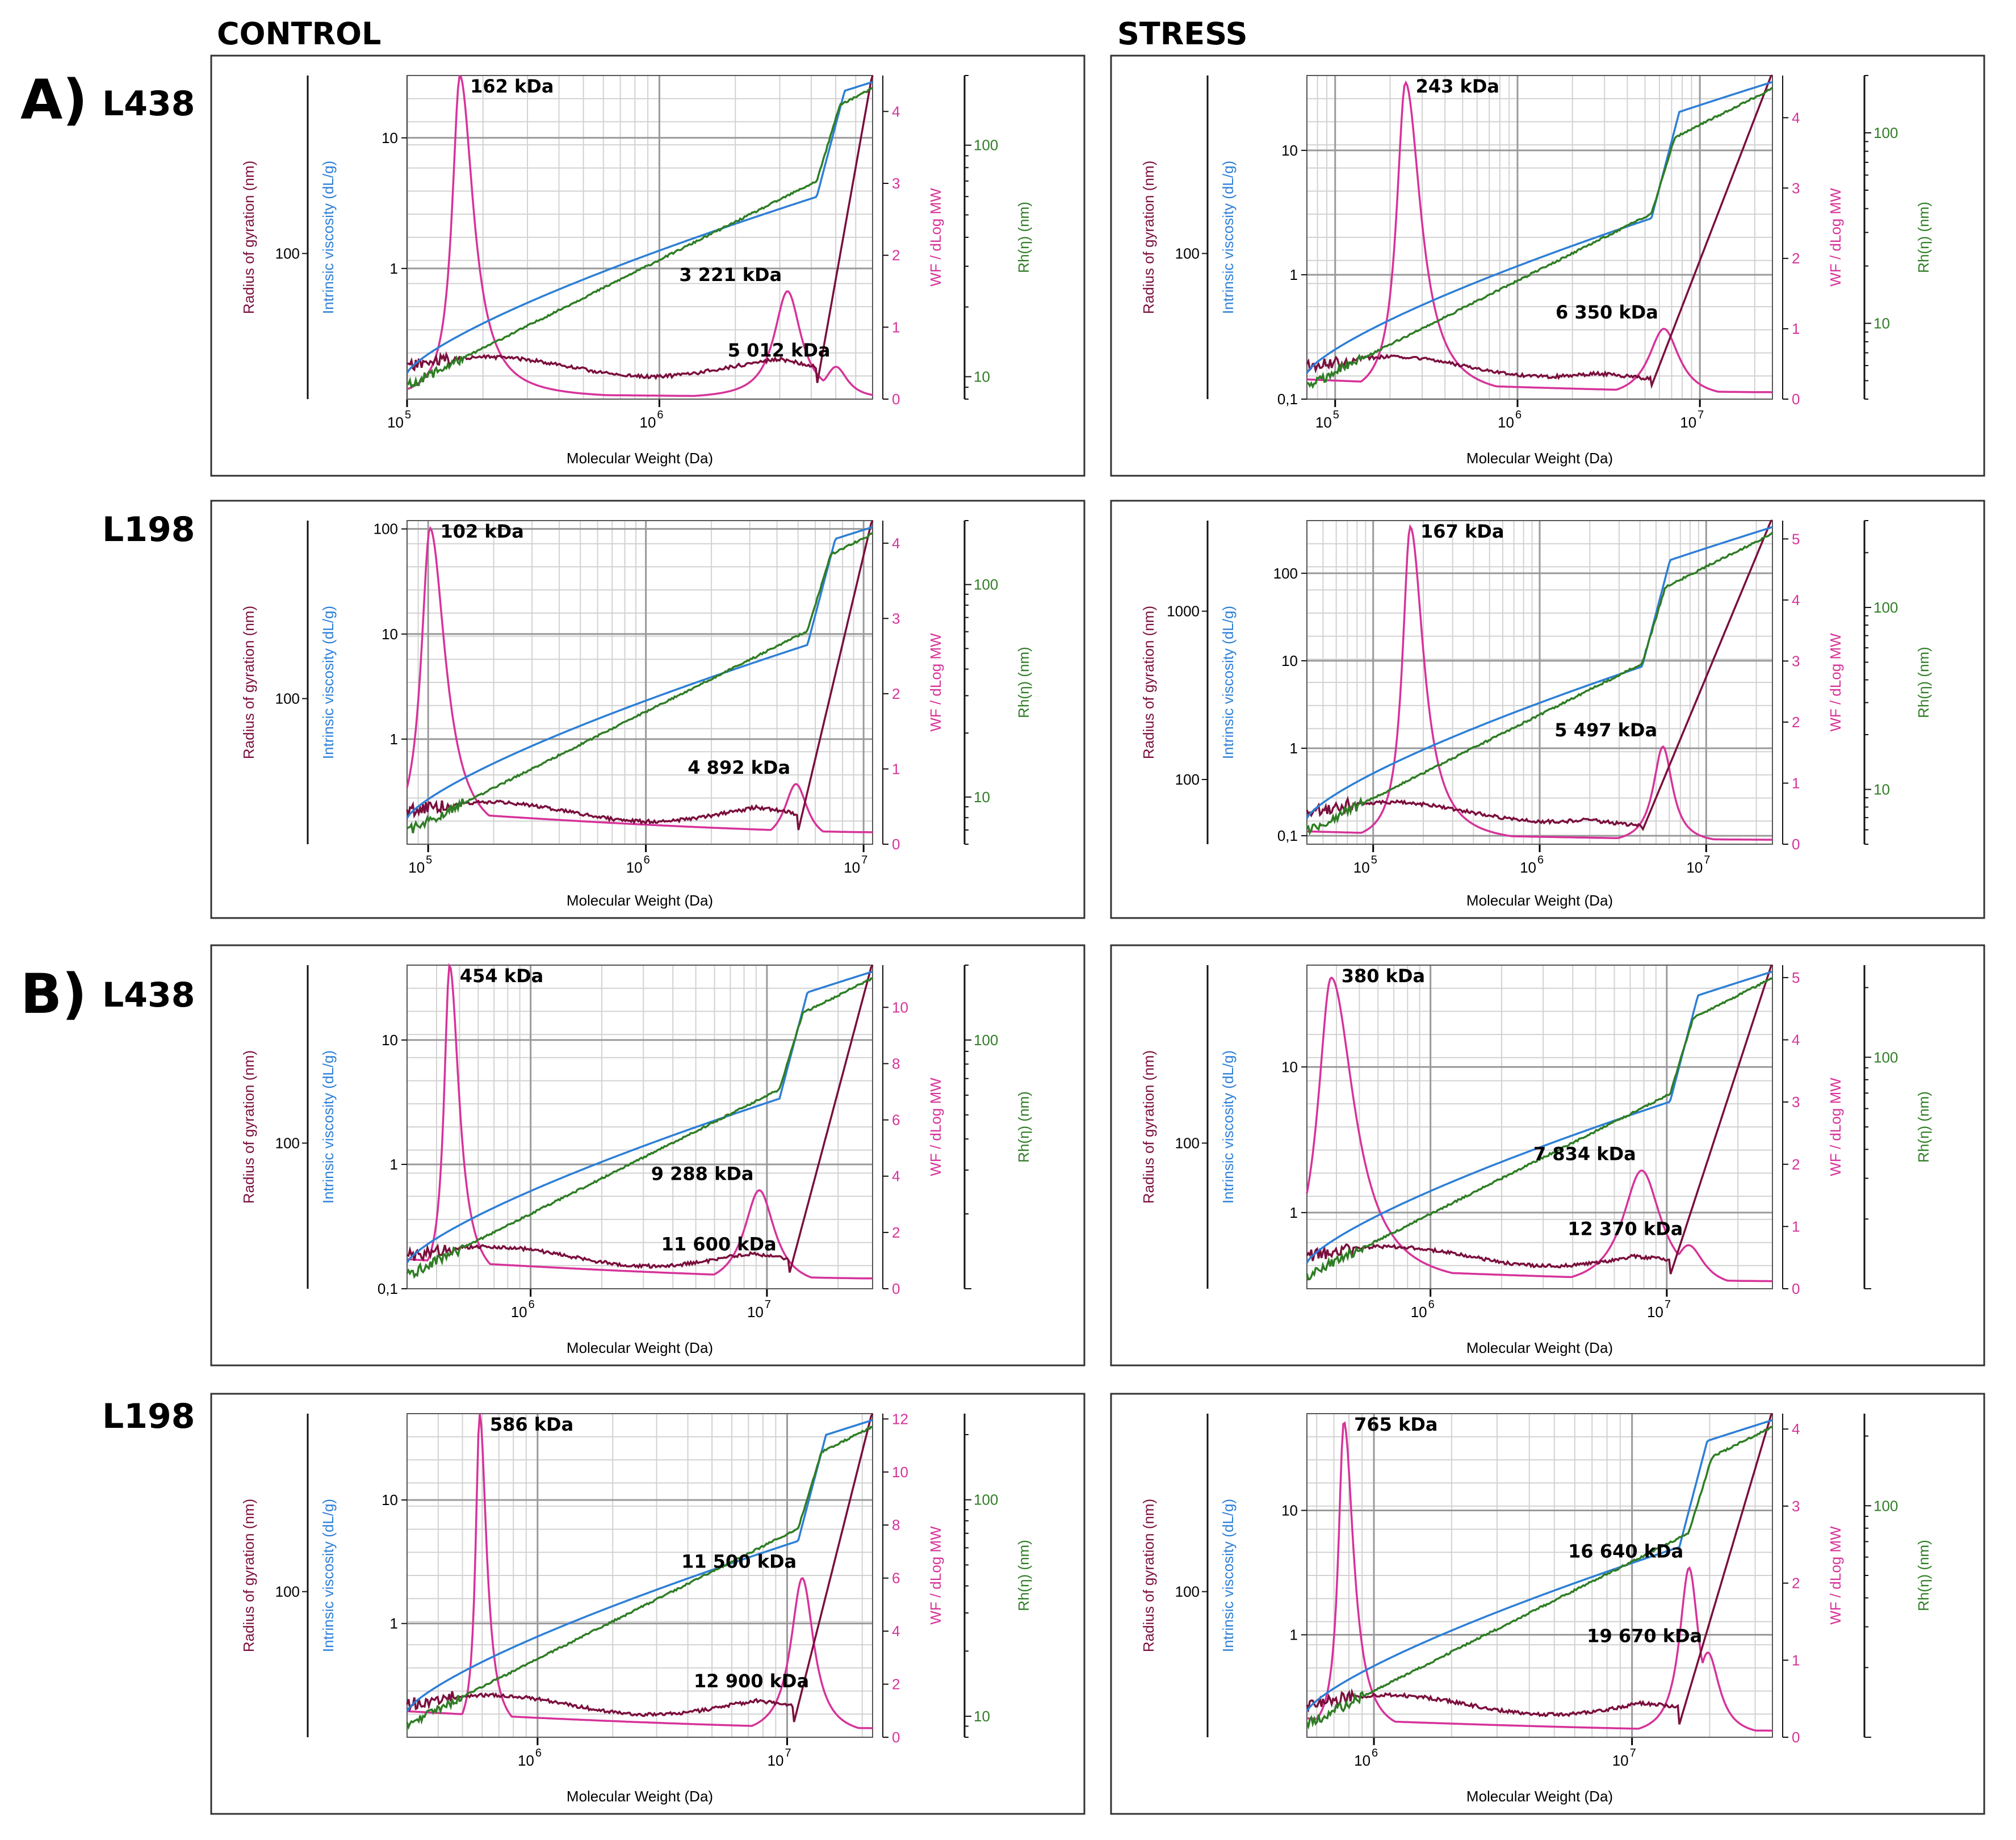 This screenshot has height=1840, width=2016. Describe the element at coordinates (148, 995) in the screenshot. I see `row-label-b-l438: L438` at that location.